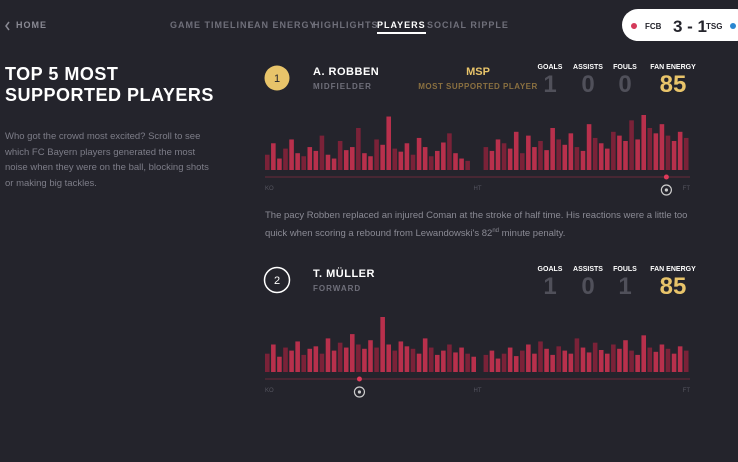 The width and height of the screenshot is (738, 462). What do you see at coordinates (359, 379) in the screenshot?
I see `goal-marker` at bounding box center [359, 379].